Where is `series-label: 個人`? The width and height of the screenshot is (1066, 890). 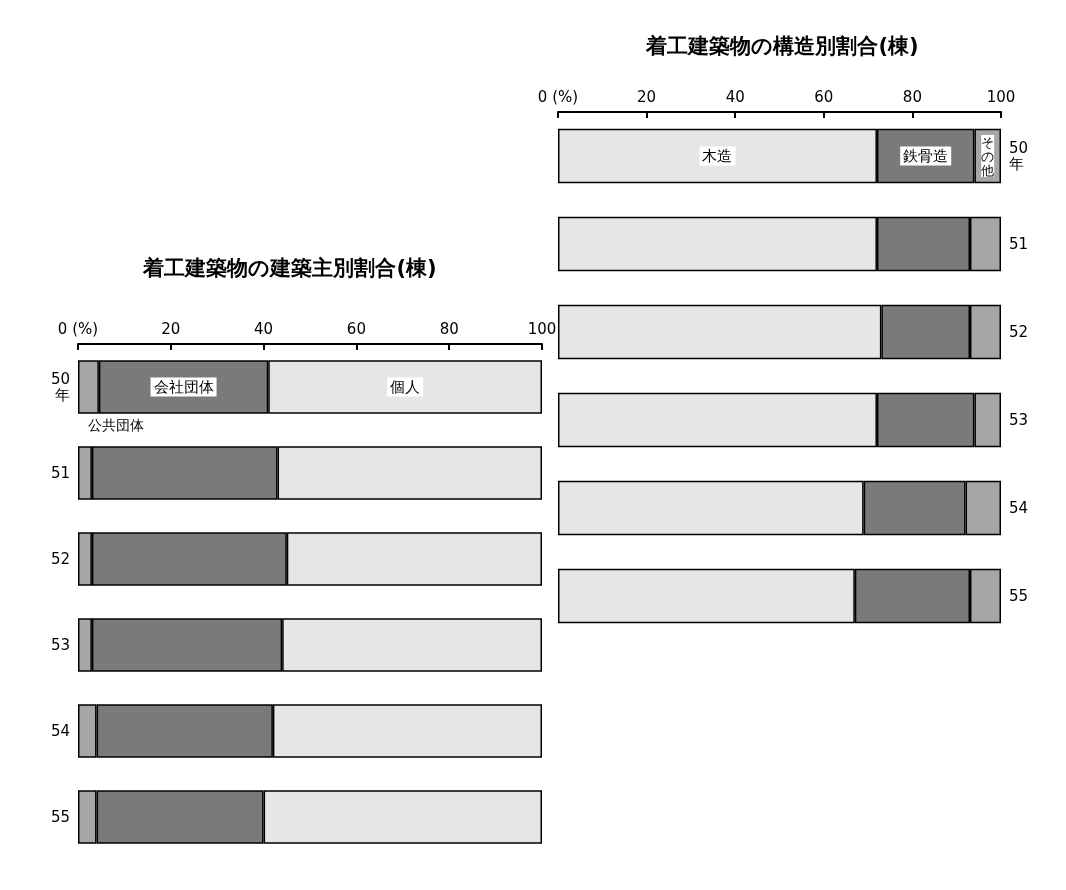 series-label: 個人 is located at coordinates (405, 387).